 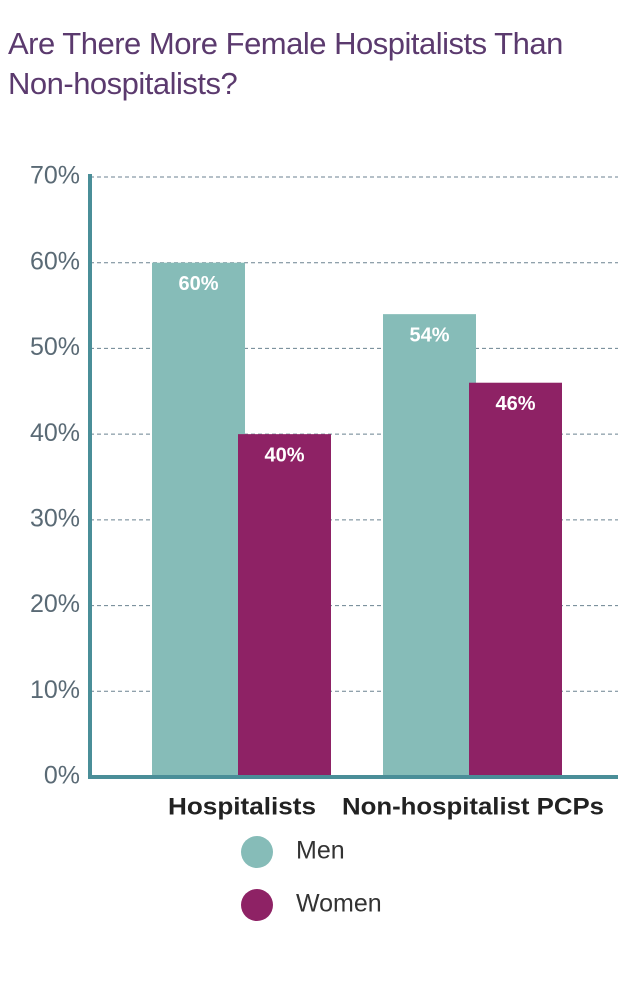 What do you see at coordinates (242, 806) in the screenshot?
I see `x-tick-label: Hospitalists` at bounding box center [242, 806].